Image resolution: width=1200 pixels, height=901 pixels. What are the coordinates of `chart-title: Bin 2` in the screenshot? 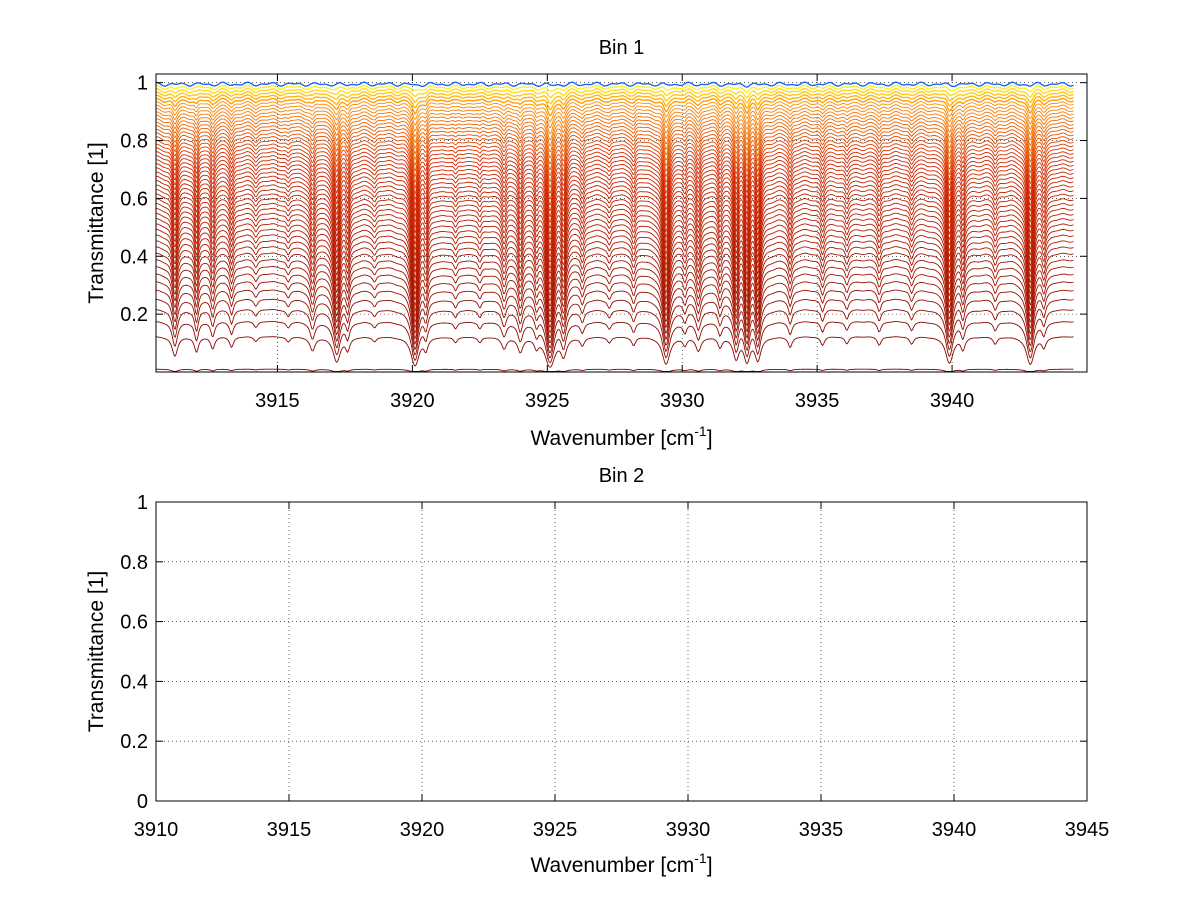 It's located at (622, 476).